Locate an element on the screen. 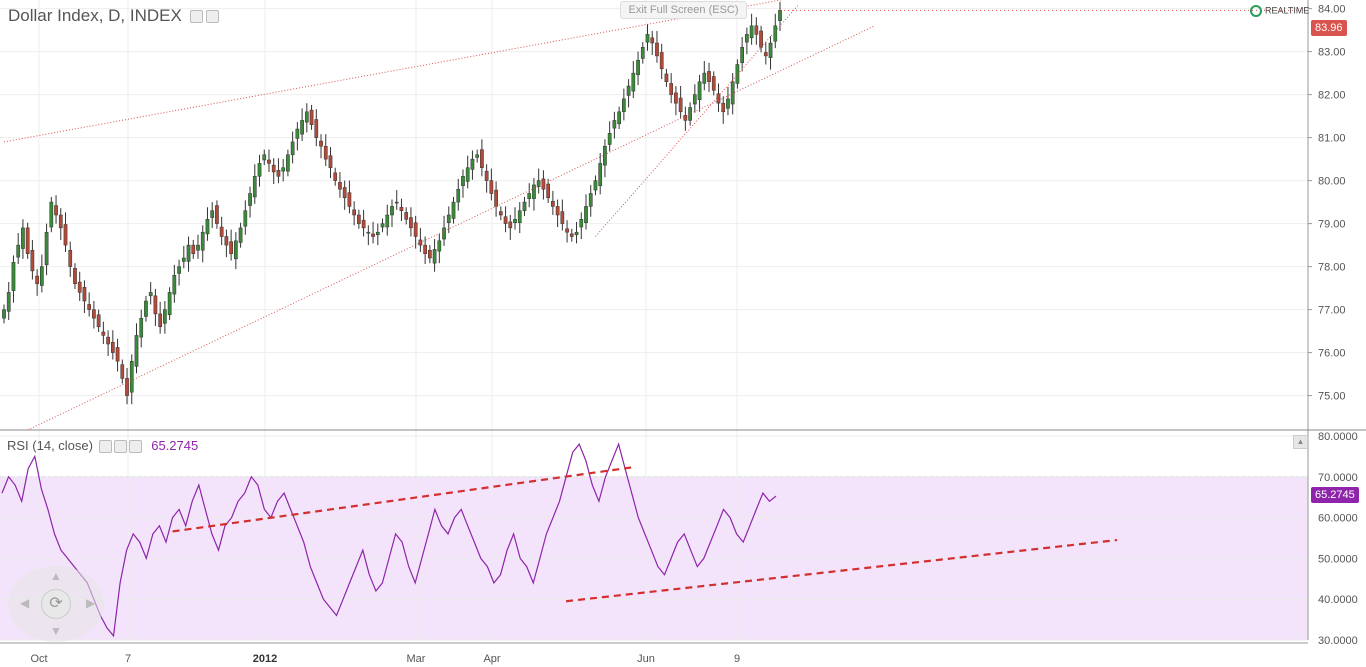  y-tick-label: 84.00 is located at coordinates (1332, 10).